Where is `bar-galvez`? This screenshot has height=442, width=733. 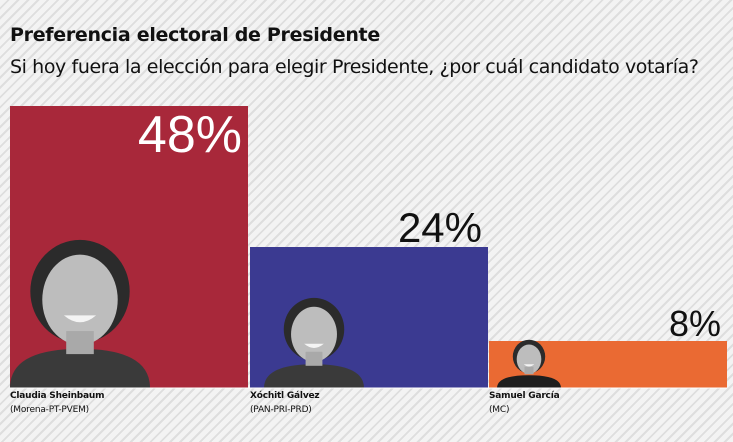
bar-galvez is located at coordinates (369, 317).